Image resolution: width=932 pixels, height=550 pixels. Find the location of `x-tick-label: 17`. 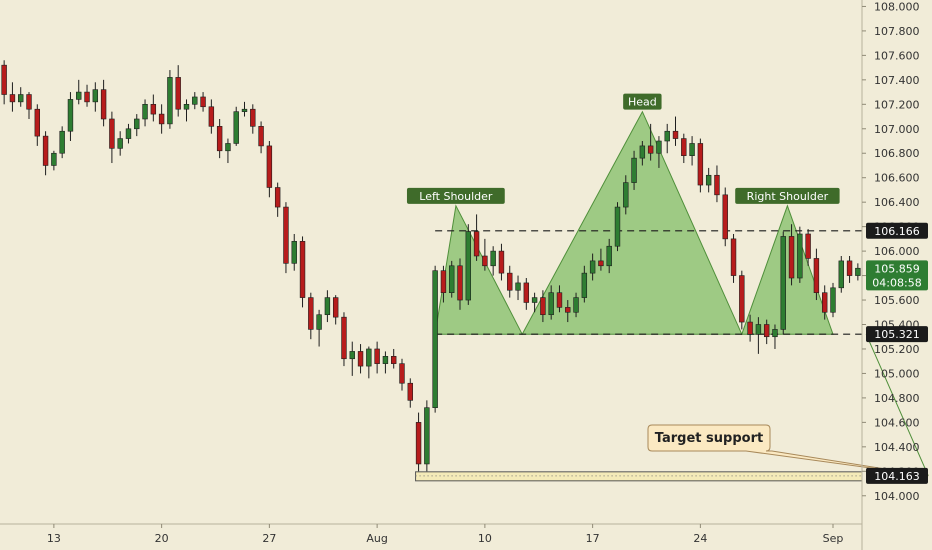

x-tick-label: 17 is located at coordinates (593, 538).